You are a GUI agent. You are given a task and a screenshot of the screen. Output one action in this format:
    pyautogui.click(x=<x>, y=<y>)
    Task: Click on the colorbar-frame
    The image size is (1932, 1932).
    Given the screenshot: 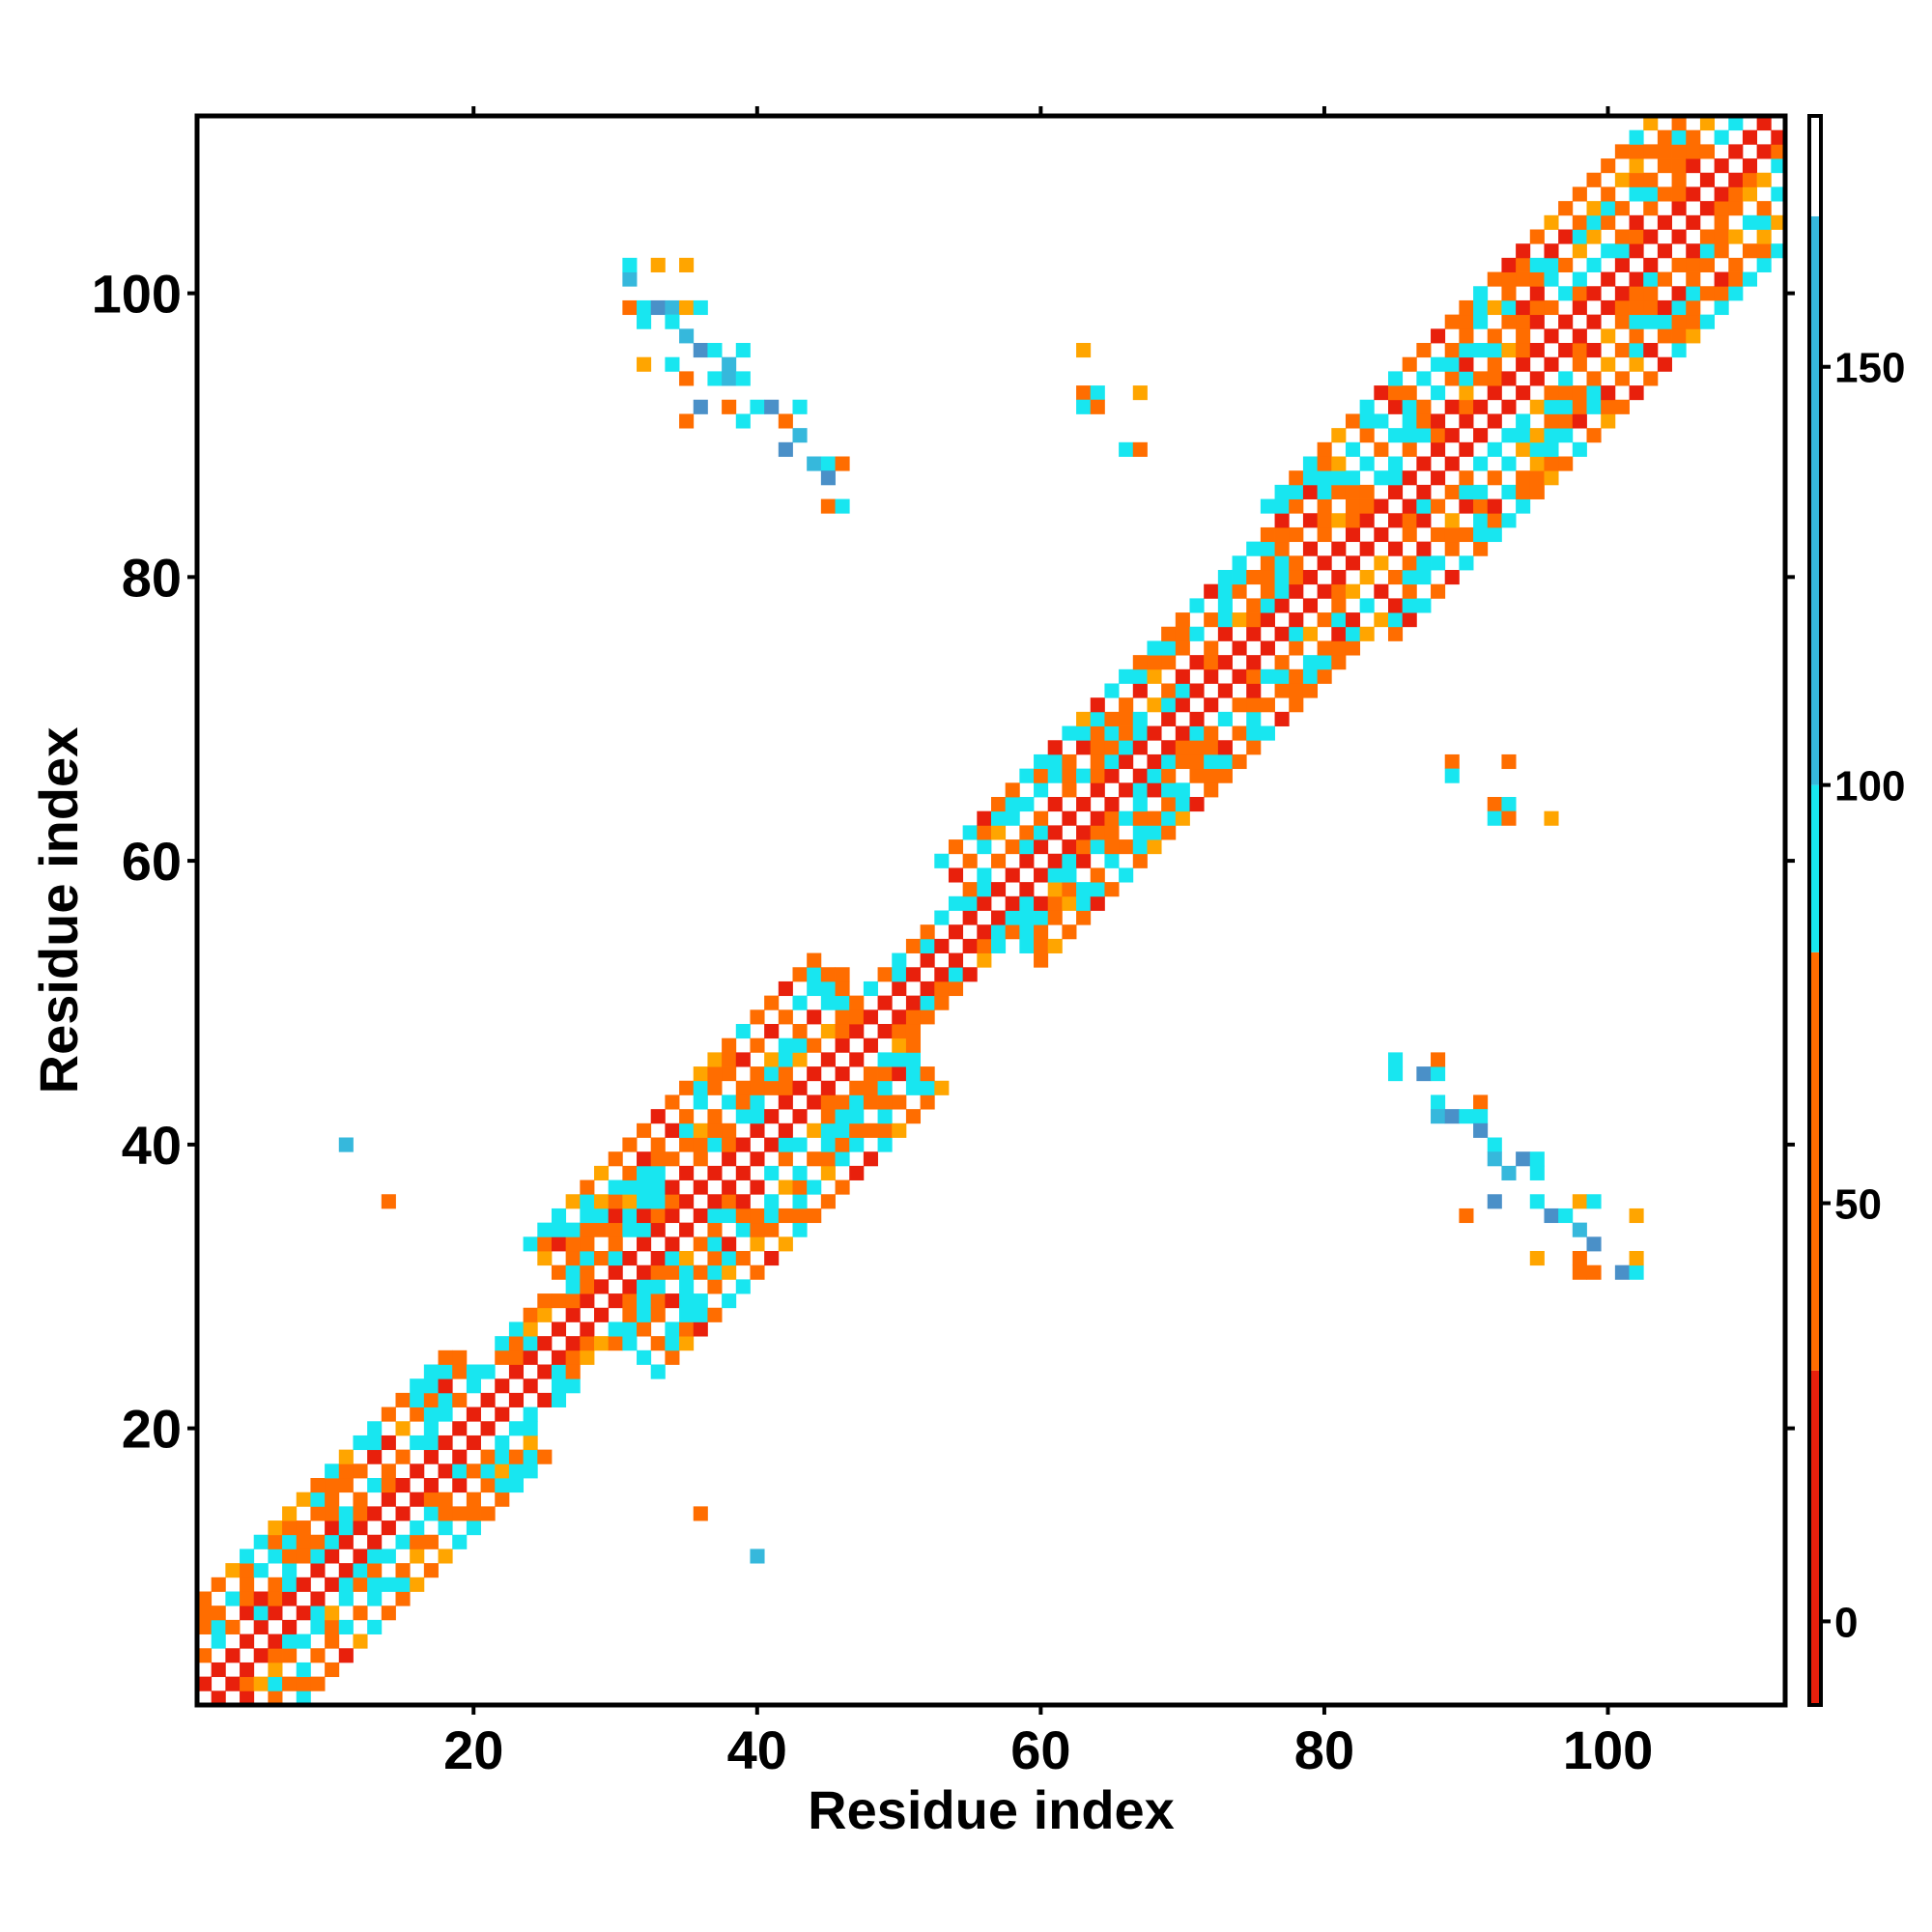 What is the action you would take?
    pyautogui.click(x=1815, y=910)
    